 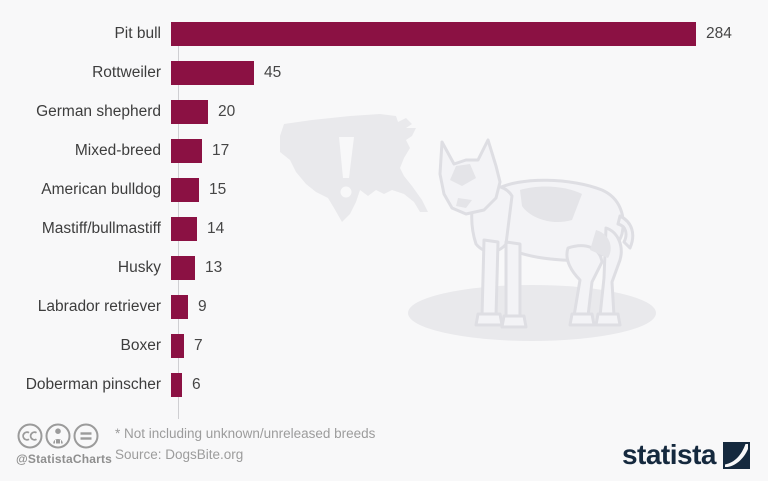 What do you see at coordinates (384, 150) in the screenshot?
I see `chart-row: Mixed-breed 17` at bounding box center [384, 150].